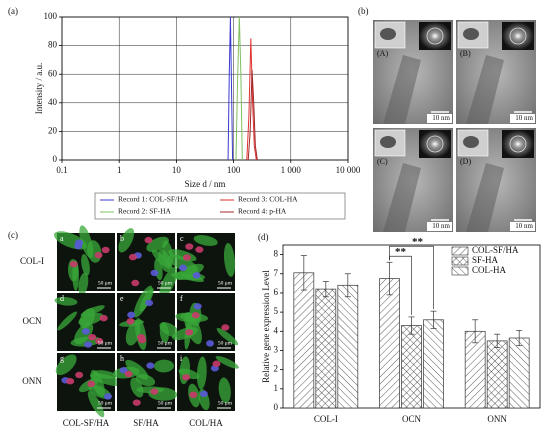 The image size is (550, 442). What do you see at coordinates (268, 199) in the screenshot?
I see `legend-label: Record 3: COL-HA` at bounding box center [268, 199].